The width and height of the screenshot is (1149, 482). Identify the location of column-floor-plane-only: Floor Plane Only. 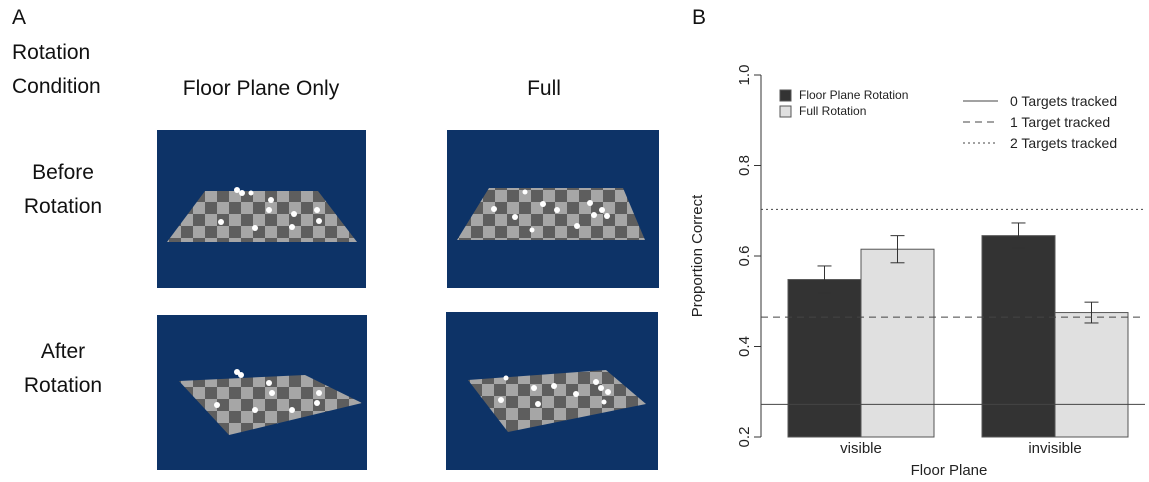
(261, 88).